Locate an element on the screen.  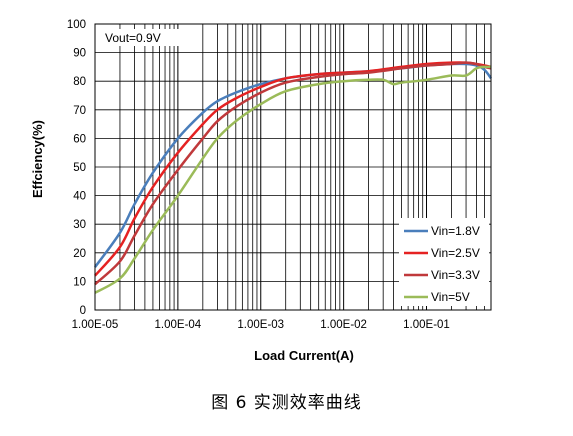
y-tick-label-1: 10 is located at coordinates (79, 282).